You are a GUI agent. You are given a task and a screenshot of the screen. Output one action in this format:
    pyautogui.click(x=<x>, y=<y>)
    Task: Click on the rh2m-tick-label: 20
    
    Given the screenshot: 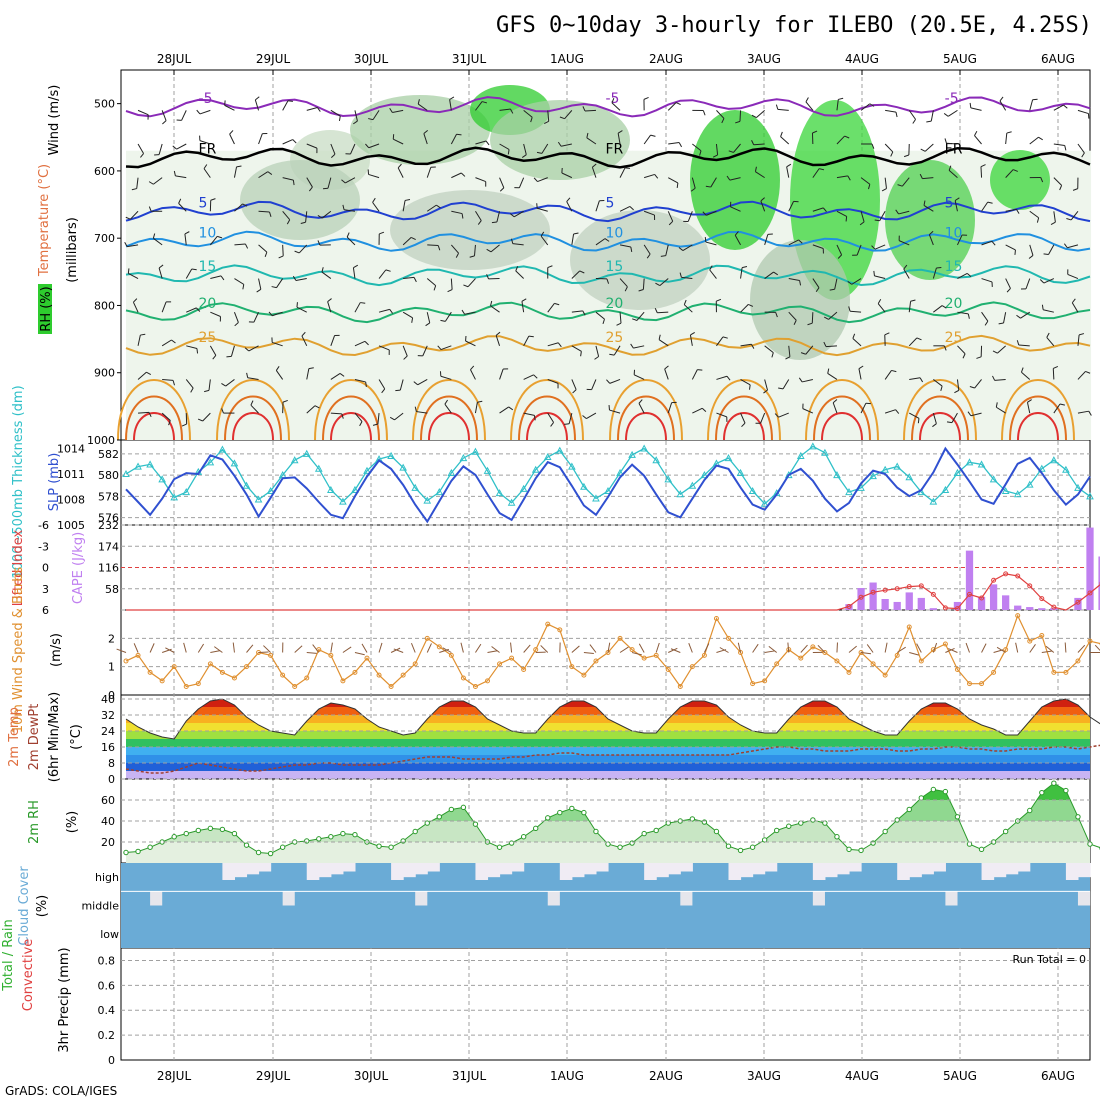 What is the action you would take?
    pyautogui.click(x=108, y=842)
    